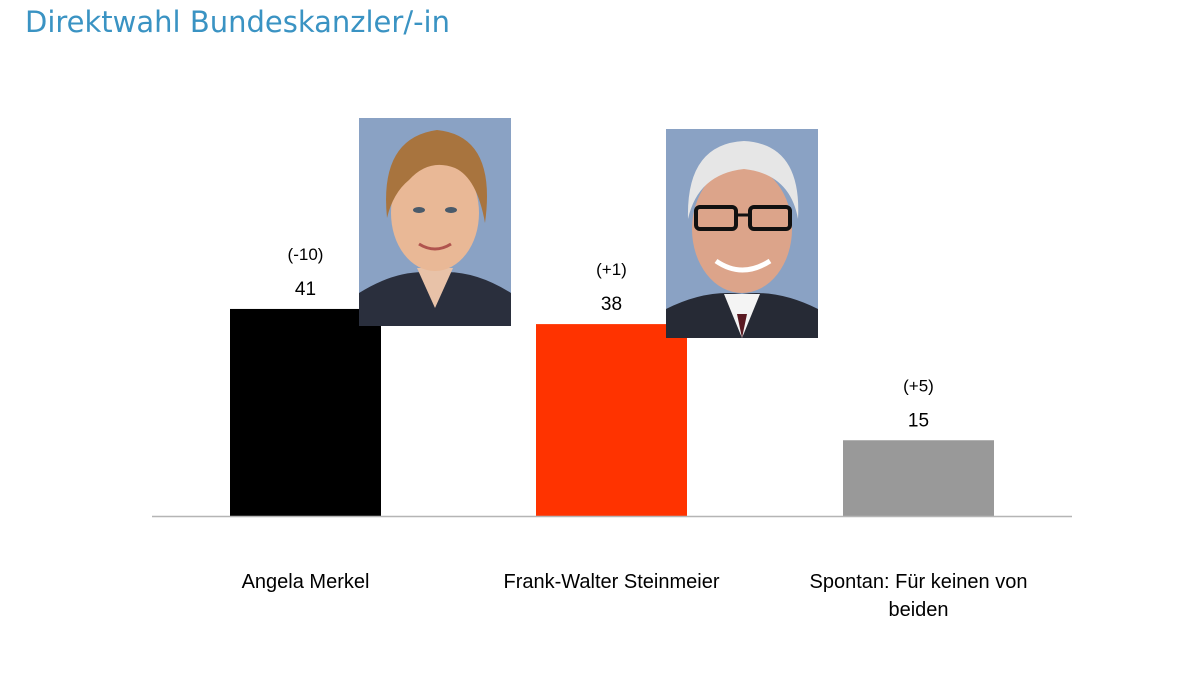  I want to click on data-label: 38, so click(611, 304).